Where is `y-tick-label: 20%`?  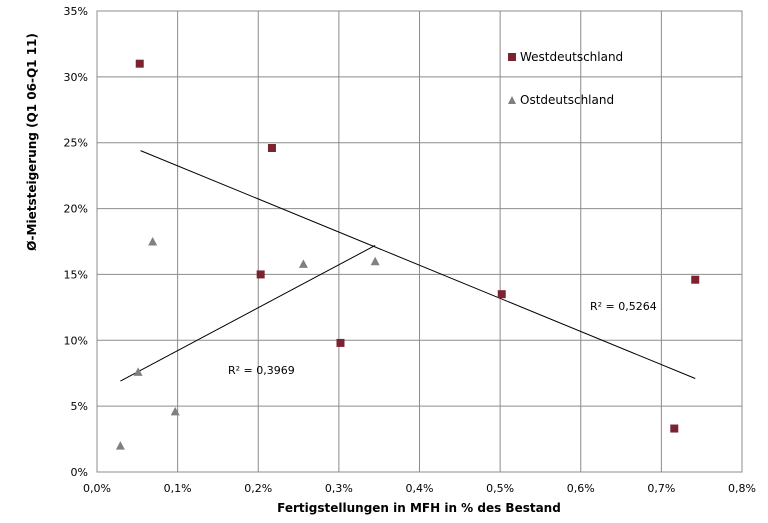 y-tick-label: 20% is located at coordinates (76, 209).